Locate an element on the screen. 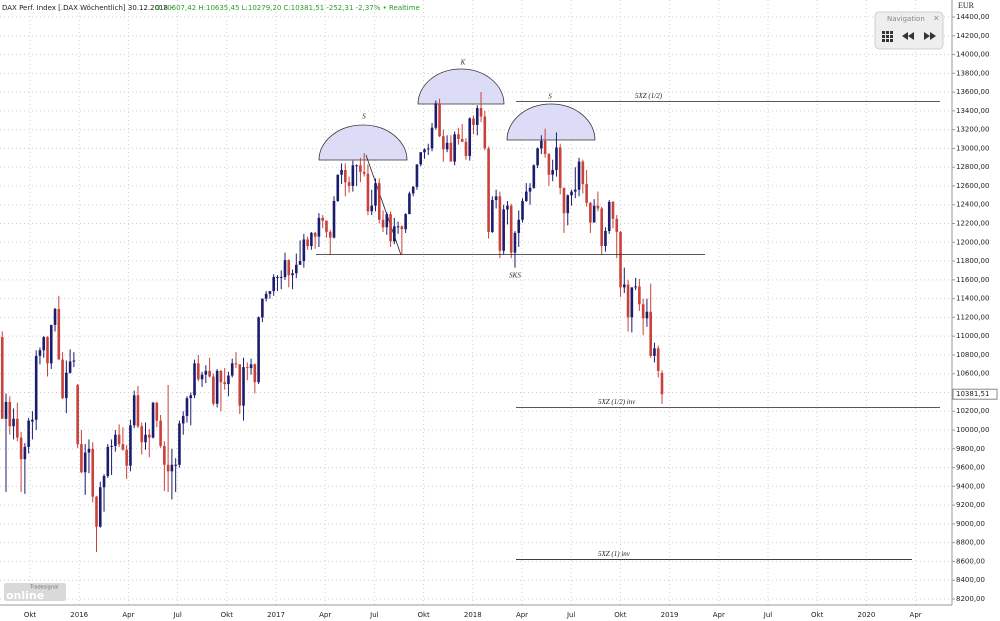  y-tick-label: 9000,00 is located at coordinates (970, 524).